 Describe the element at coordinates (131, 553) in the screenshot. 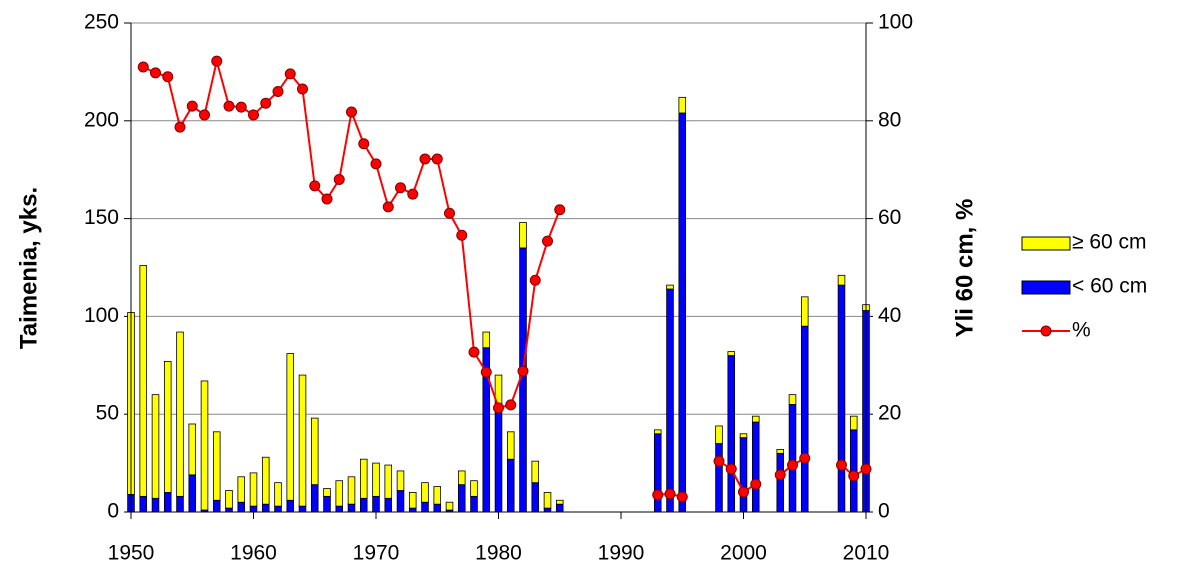

I see `x-tick-label: 1950` at that location.